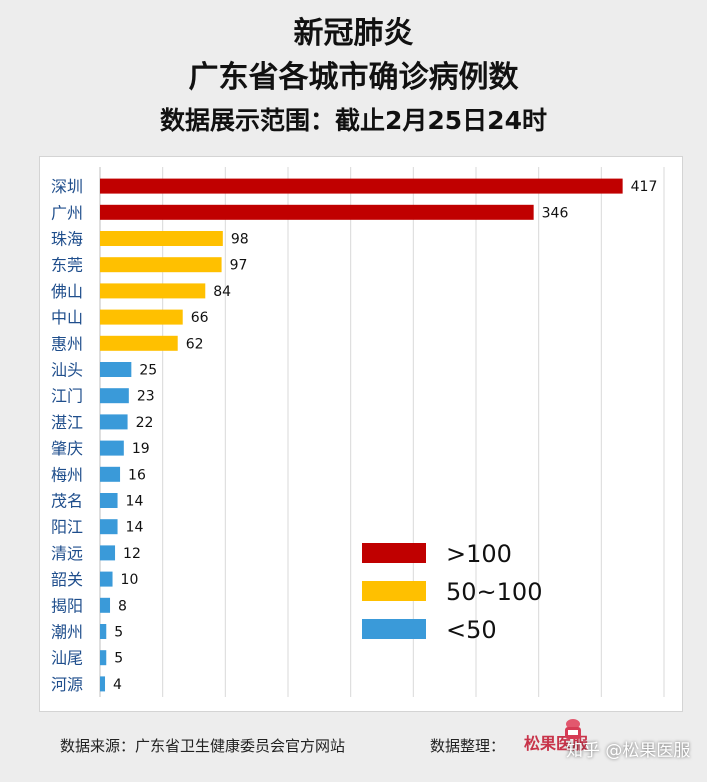 This screenshot has height=782, width=707. I want to click on data-label: 417, so click(644, 187).